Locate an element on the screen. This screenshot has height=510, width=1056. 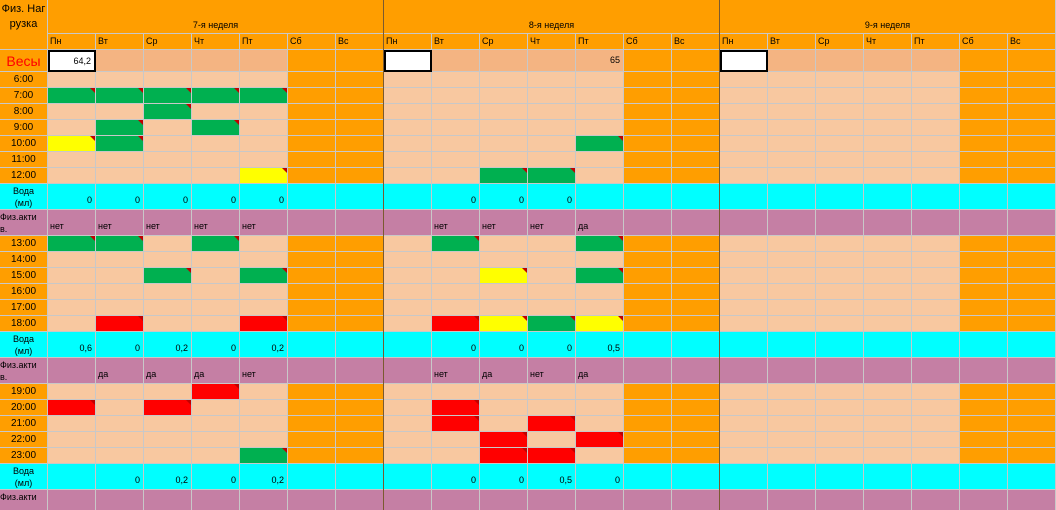
activity-cell: нет is located at coordinates (456, 223).